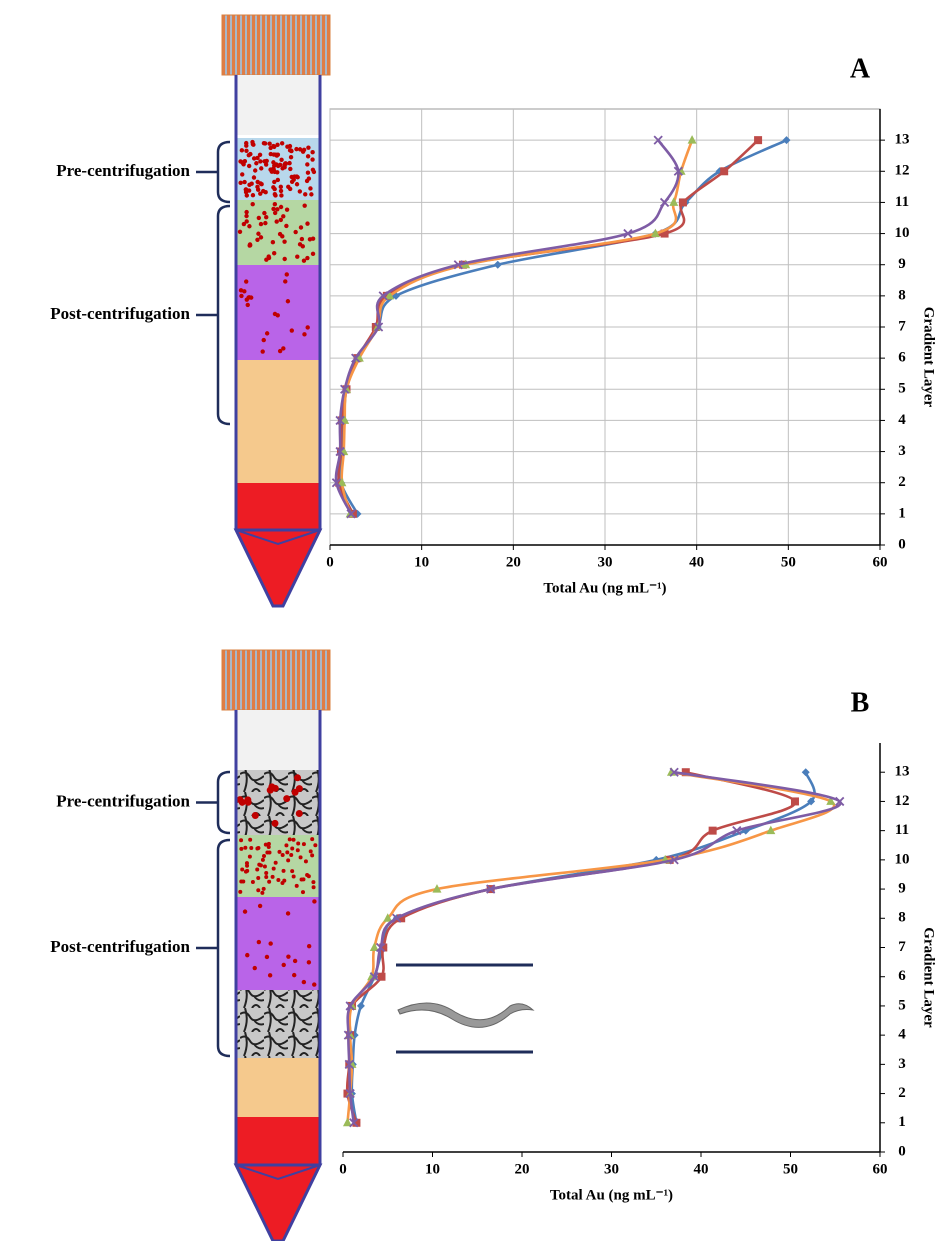 This screenshot has width=938, height=1241. Describe the element at coordinates (902, 264) in the screenshot. I see `y-tick-label: 9` at that location.